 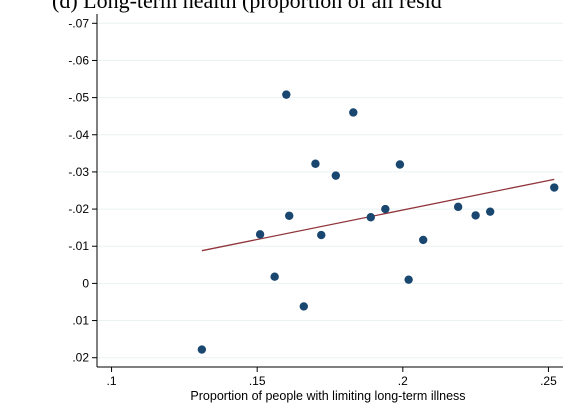 I want to click on y-tick-label: .01, so click(x=80, y=321).